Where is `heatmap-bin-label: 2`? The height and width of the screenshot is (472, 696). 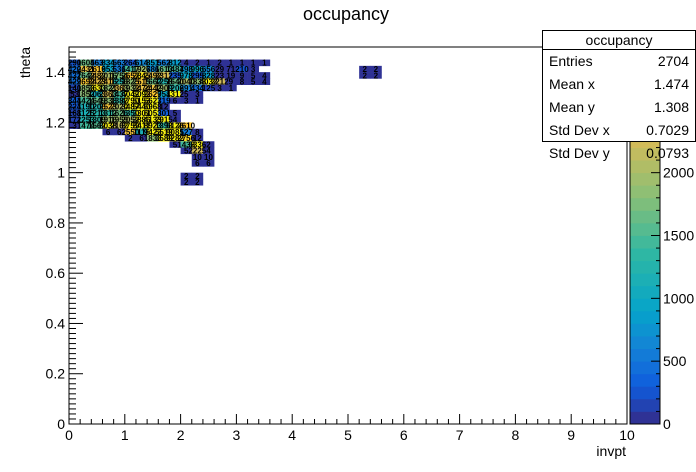
heatmap-bin-label: 2 is located at coordinates (365, 69).